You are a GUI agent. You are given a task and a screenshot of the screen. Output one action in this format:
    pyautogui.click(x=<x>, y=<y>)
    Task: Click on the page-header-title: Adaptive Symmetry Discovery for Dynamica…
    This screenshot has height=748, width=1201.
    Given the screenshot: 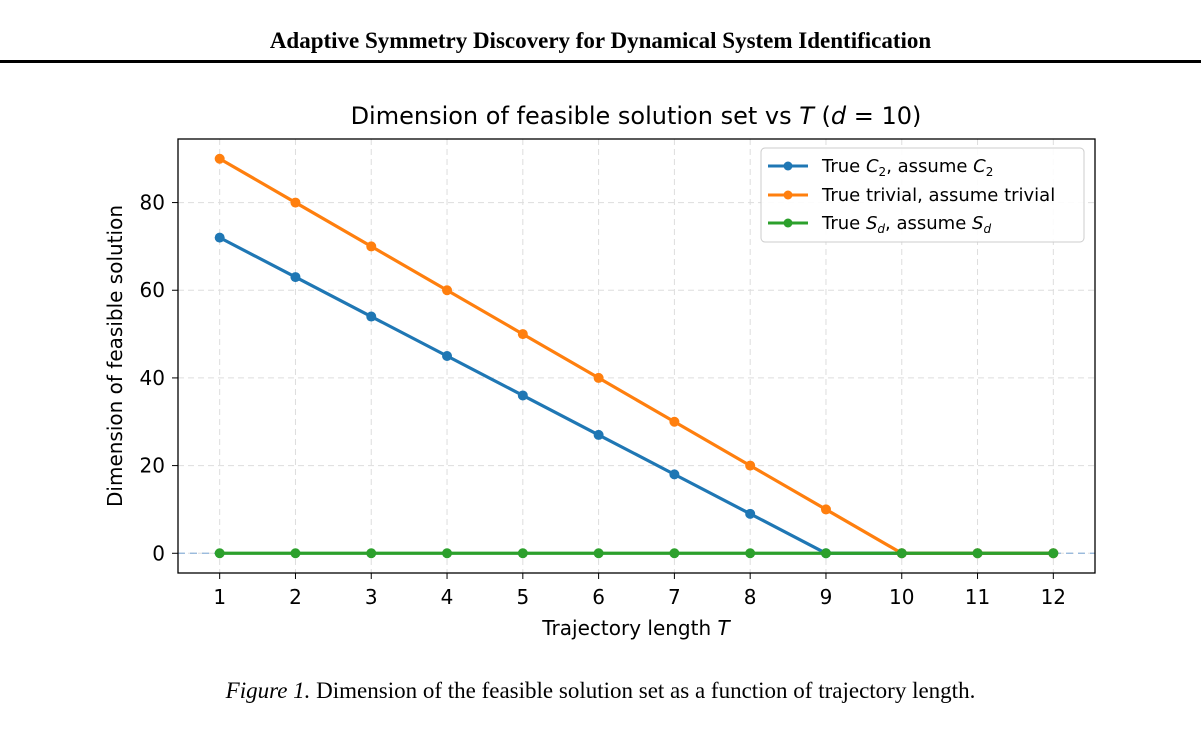 What is the action you would take?
    pyautogui.click(x=600, y=40)
    